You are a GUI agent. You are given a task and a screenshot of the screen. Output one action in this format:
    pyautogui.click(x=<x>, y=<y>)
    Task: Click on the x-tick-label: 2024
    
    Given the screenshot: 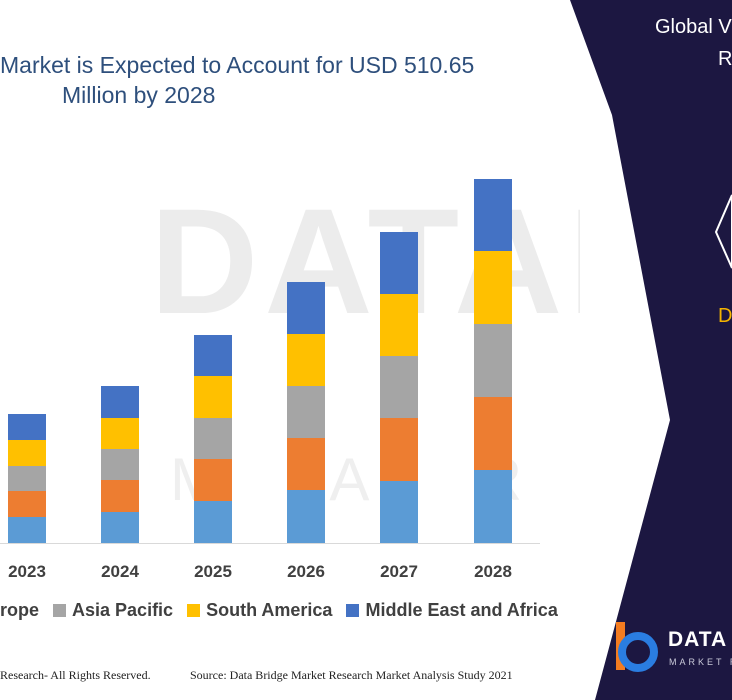 What is the action you would take?
    pyautogui.click(x=120, y=571)
    